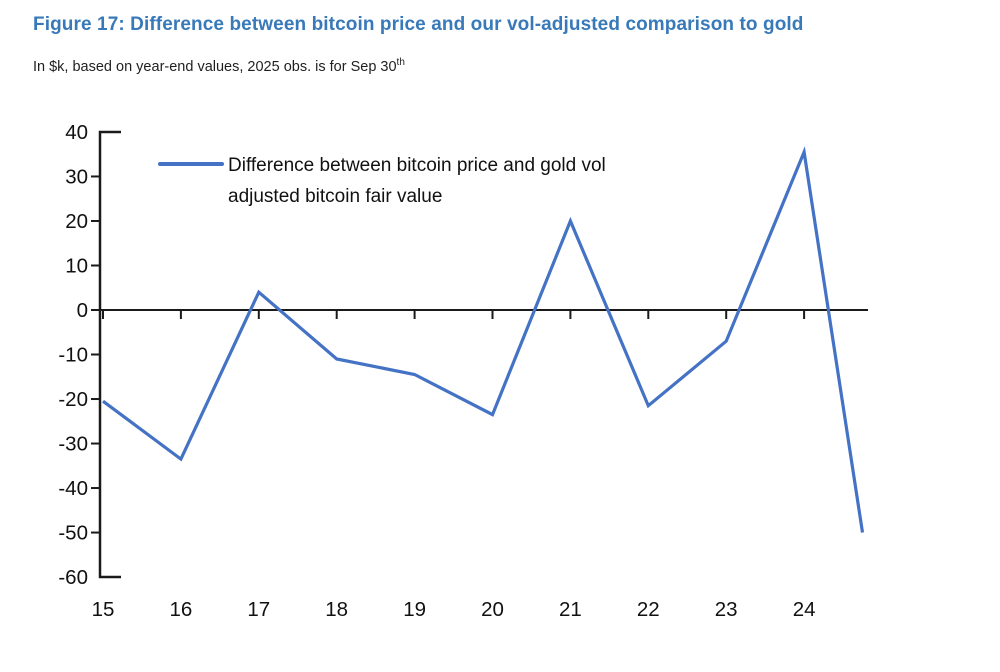  Describe the element at coordinates (804, 609) in the screenshot. I see `x-tick-label: 24` at that location.